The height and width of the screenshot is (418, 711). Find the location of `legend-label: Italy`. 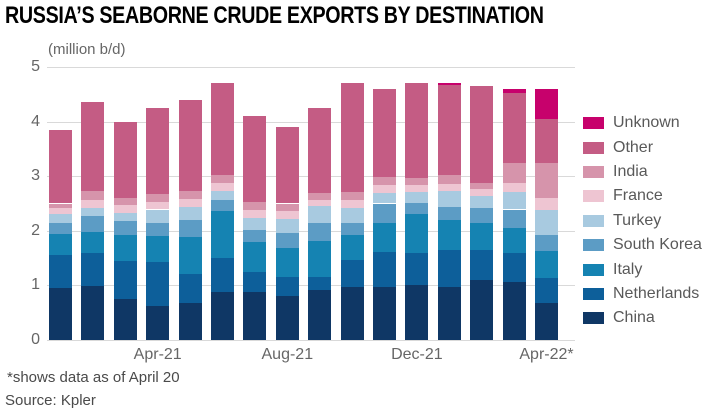

legend-label: Italy is located at coordinates (628, 269).